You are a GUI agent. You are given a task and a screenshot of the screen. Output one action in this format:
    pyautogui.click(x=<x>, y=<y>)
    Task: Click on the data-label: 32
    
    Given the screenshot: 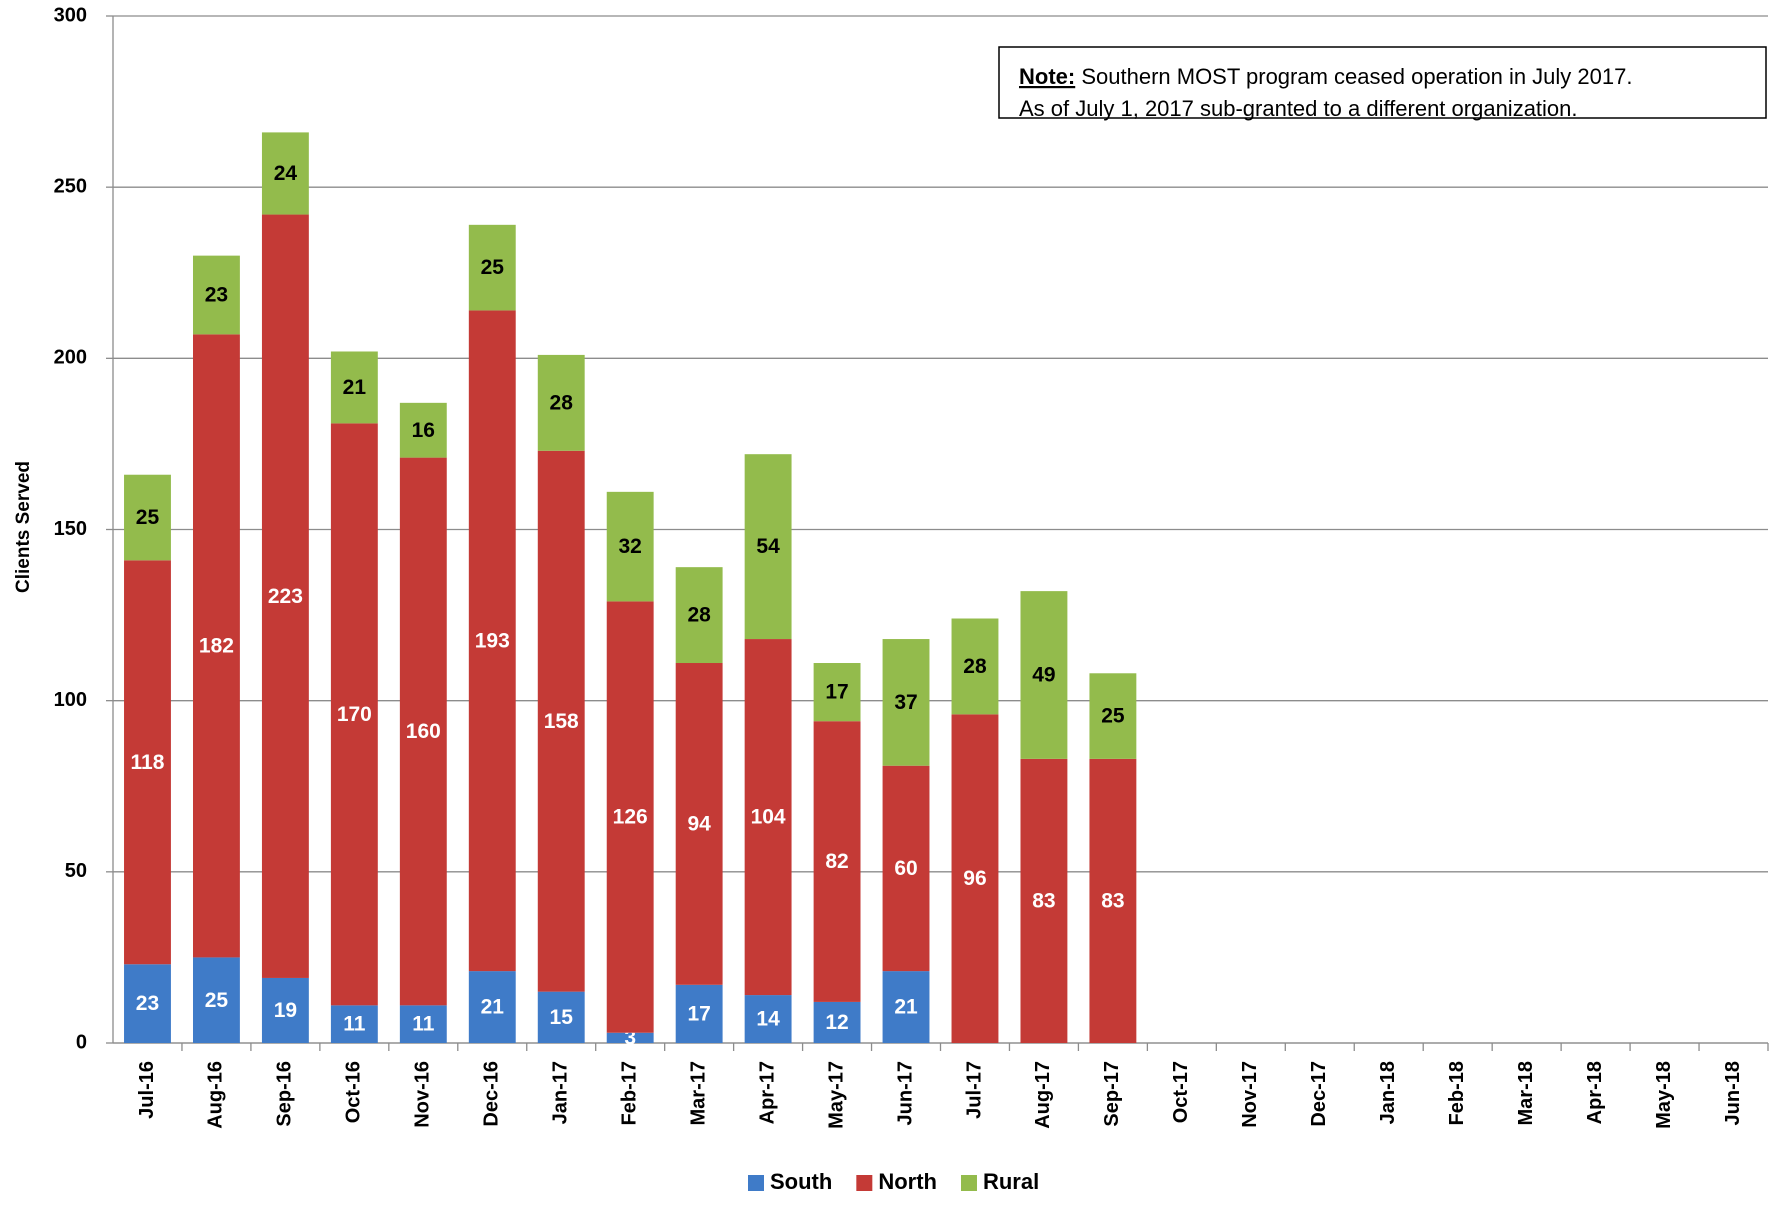 What is the action you would take?
    pyautogui.click(x=630, y=546)
    